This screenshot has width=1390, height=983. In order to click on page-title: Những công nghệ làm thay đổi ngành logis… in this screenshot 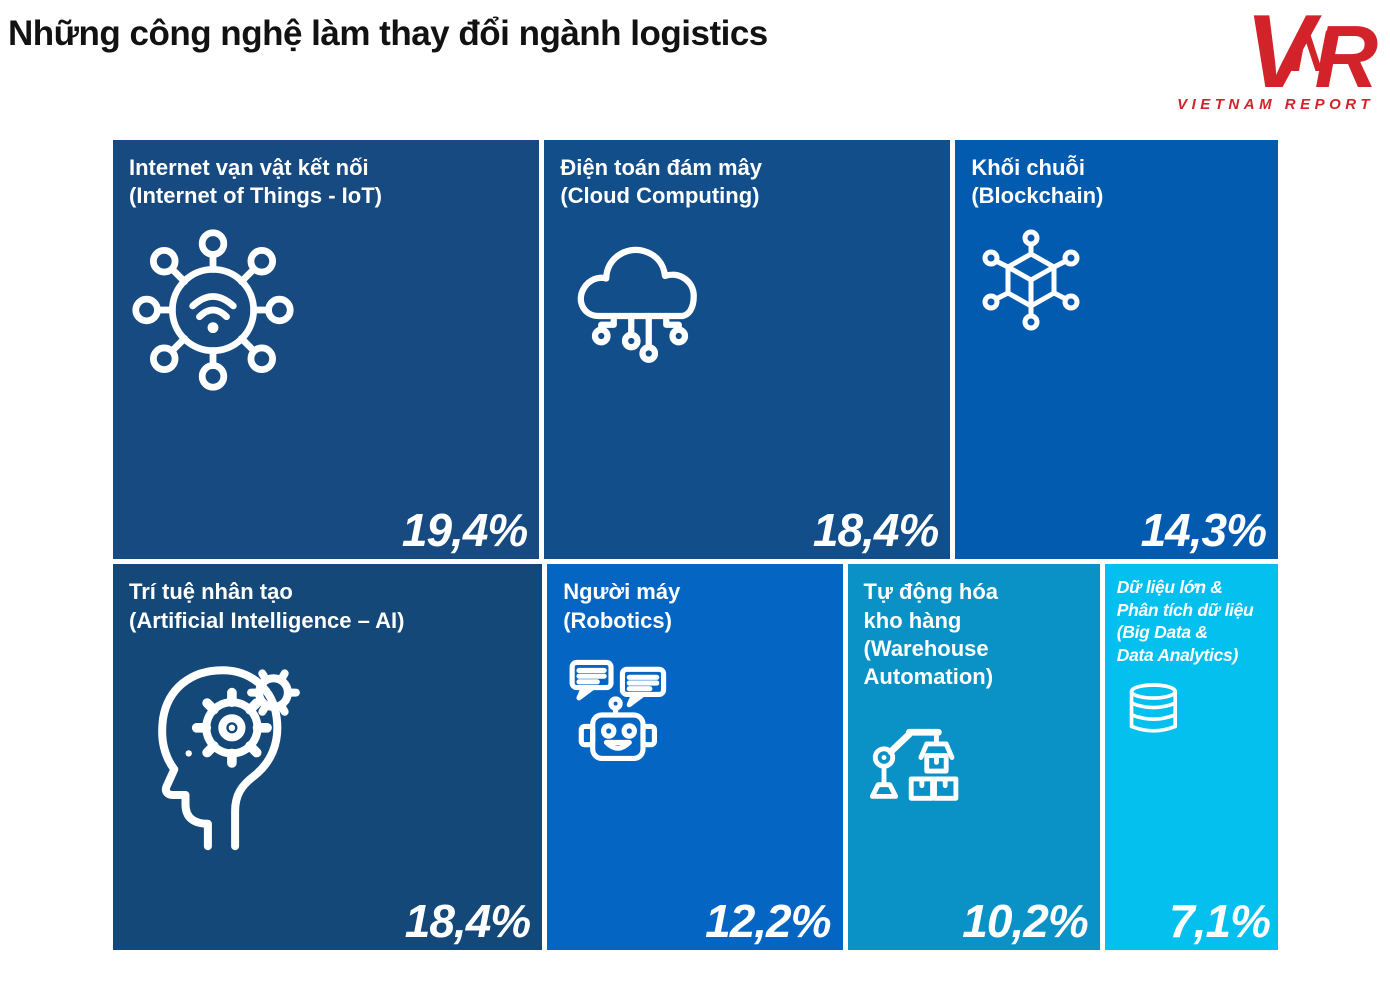, I will do `click(388, 33)`.